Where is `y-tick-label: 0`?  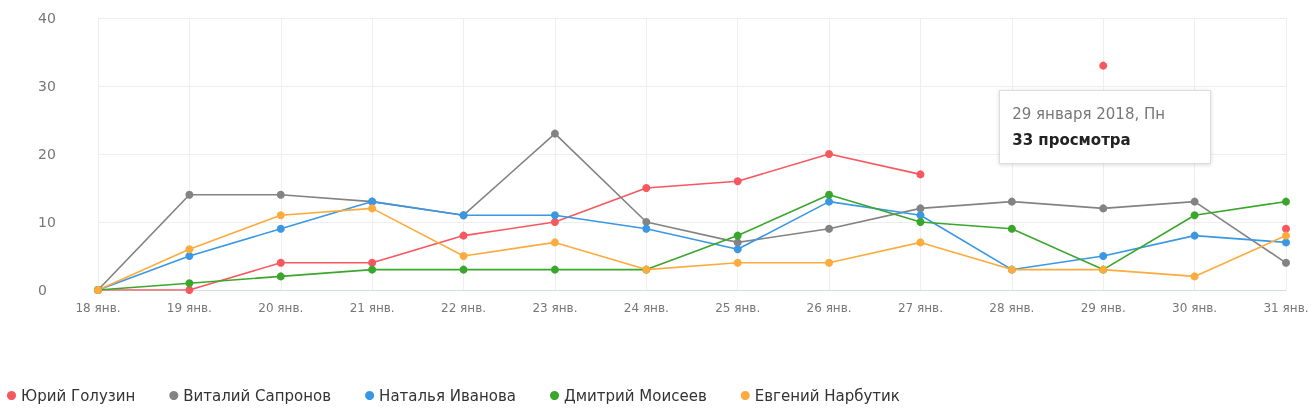
y-tick-label: 0 is located at coordinates (42, 290).